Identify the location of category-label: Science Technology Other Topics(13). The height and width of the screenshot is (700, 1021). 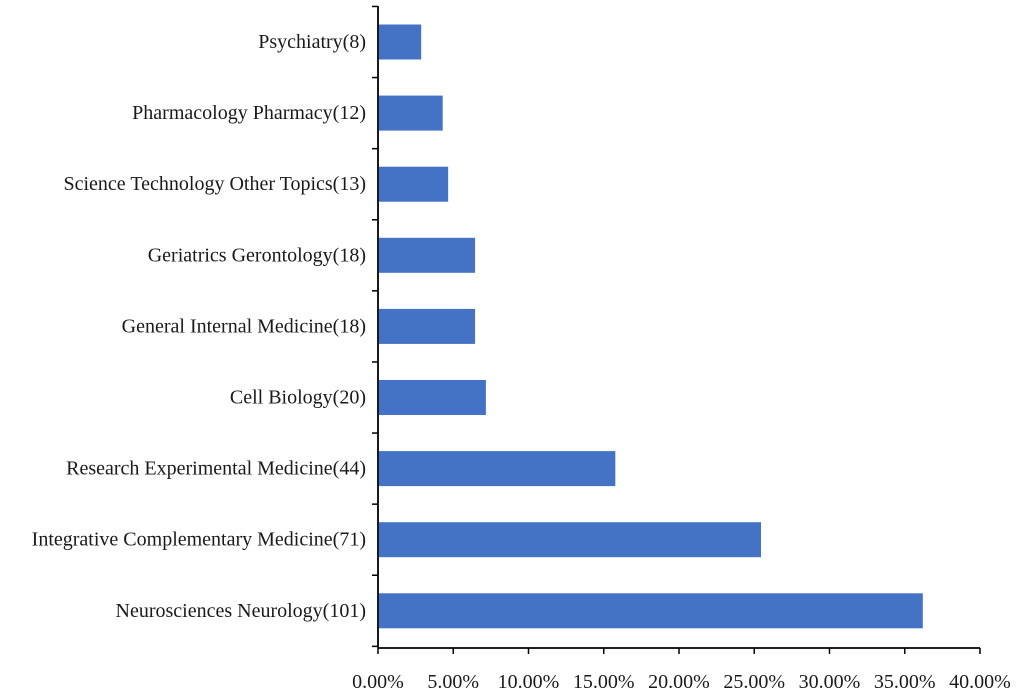
(215, 184).